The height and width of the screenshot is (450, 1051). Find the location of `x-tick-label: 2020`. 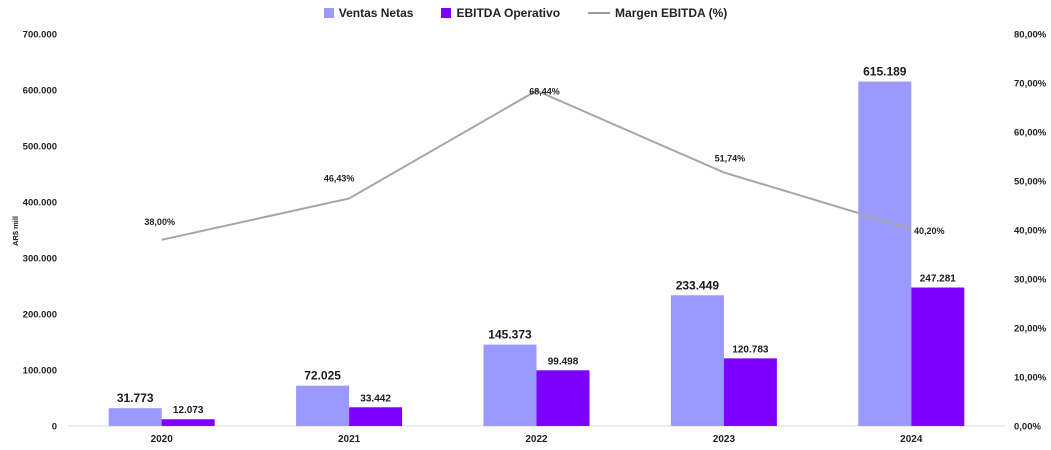

x-tick-label: 2020 is located at coordinates (162, 439).